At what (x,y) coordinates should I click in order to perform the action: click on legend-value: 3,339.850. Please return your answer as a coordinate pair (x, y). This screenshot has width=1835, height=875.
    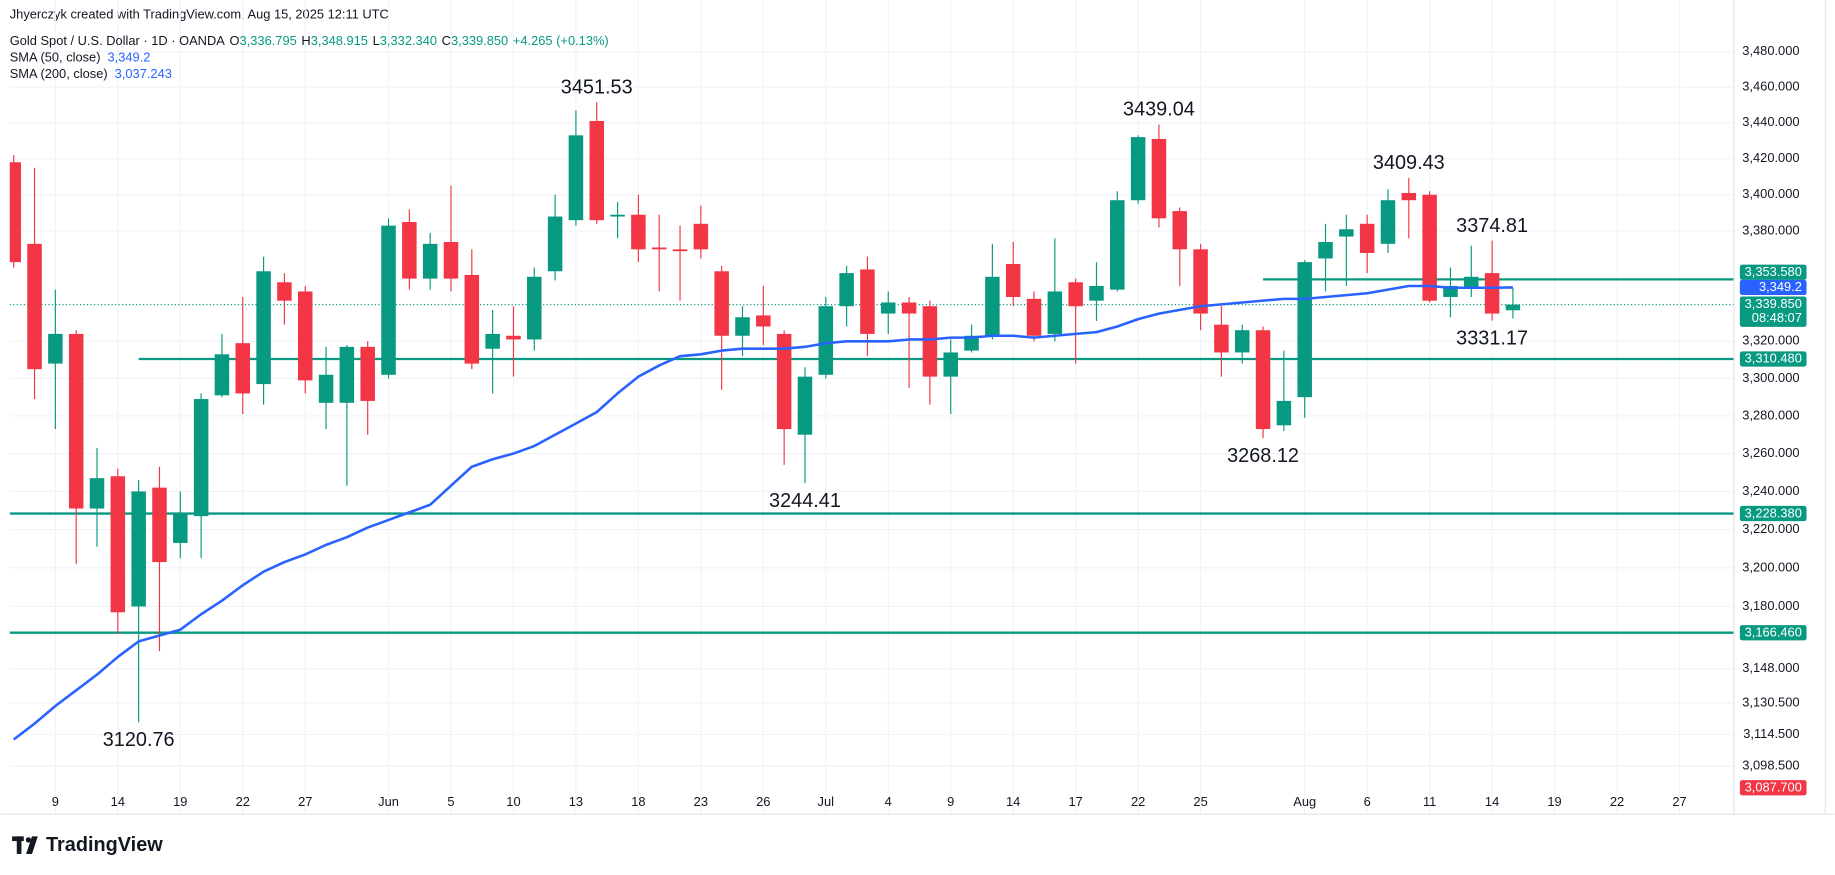
    Looking at the image, I should click on (479, 41).